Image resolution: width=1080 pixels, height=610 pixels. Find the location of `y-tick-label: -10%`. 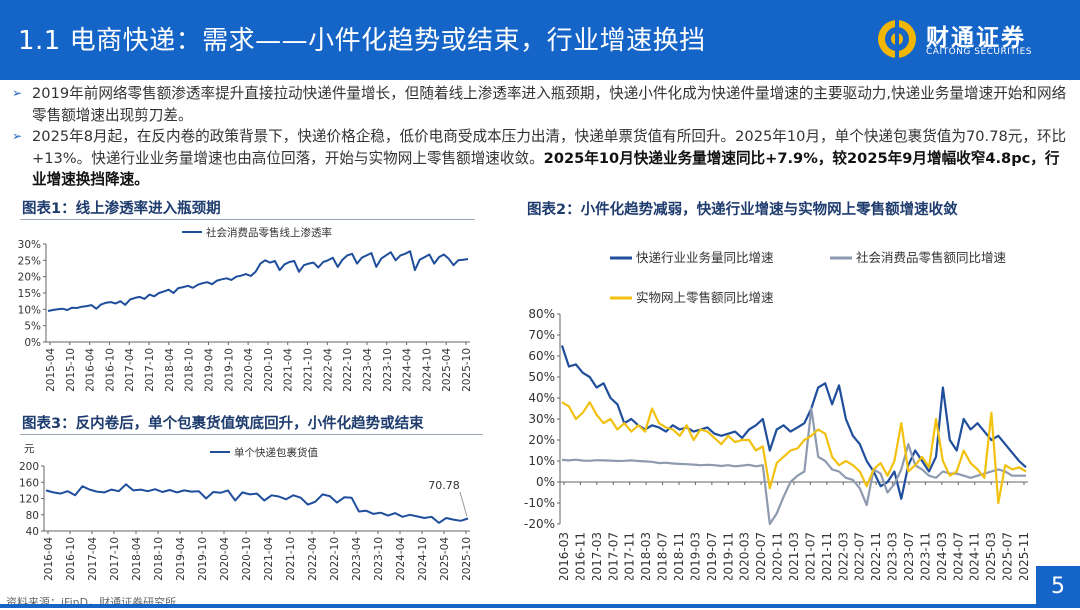

y-tick-label: -10% is located at coordinates (539, 503).